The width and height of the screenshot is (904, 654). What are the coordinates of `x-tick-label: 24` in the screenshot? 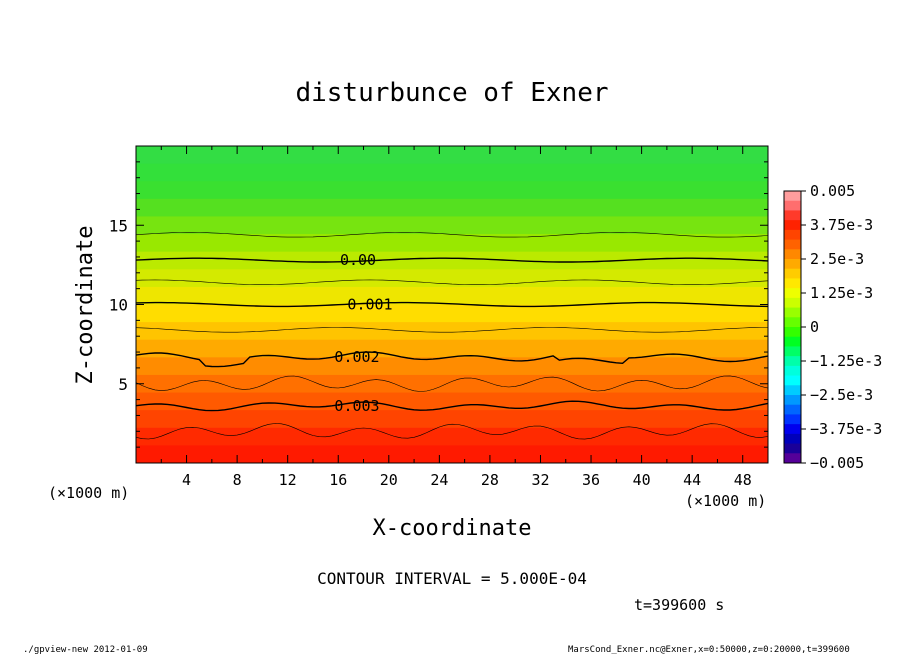 It's located at (439, 480).